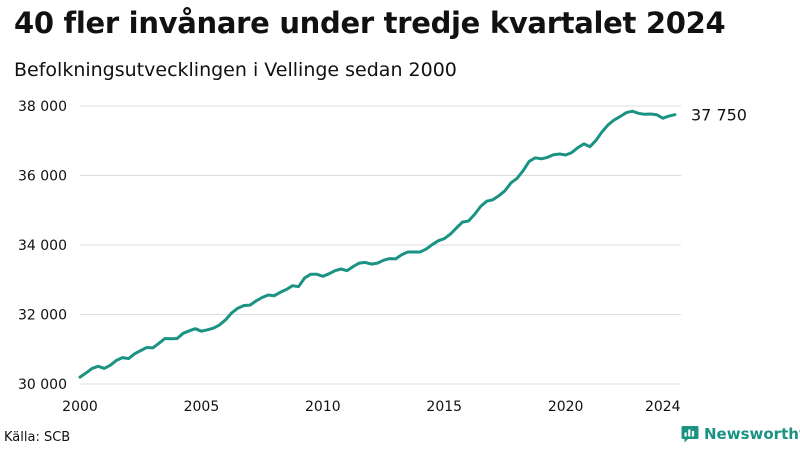 This screenshot has height=450, width=800. I want to click on x-tick-label: 2005, so click(202, 407).